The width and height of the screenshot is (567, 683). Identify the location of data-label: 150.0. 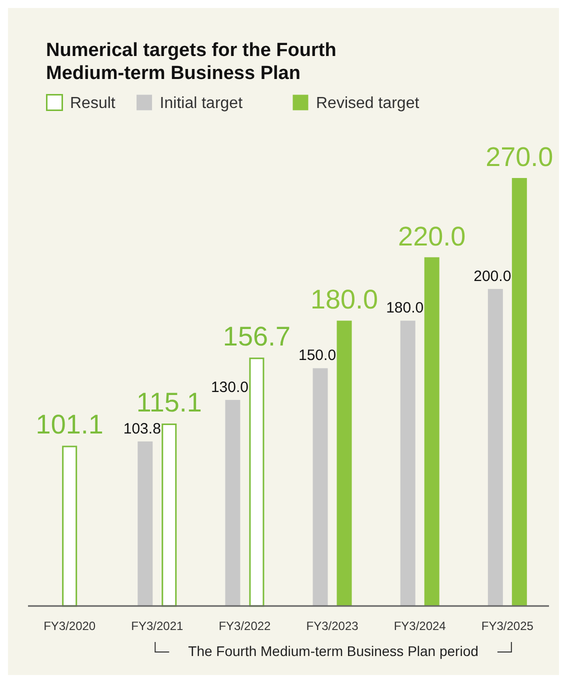
(317, 355).